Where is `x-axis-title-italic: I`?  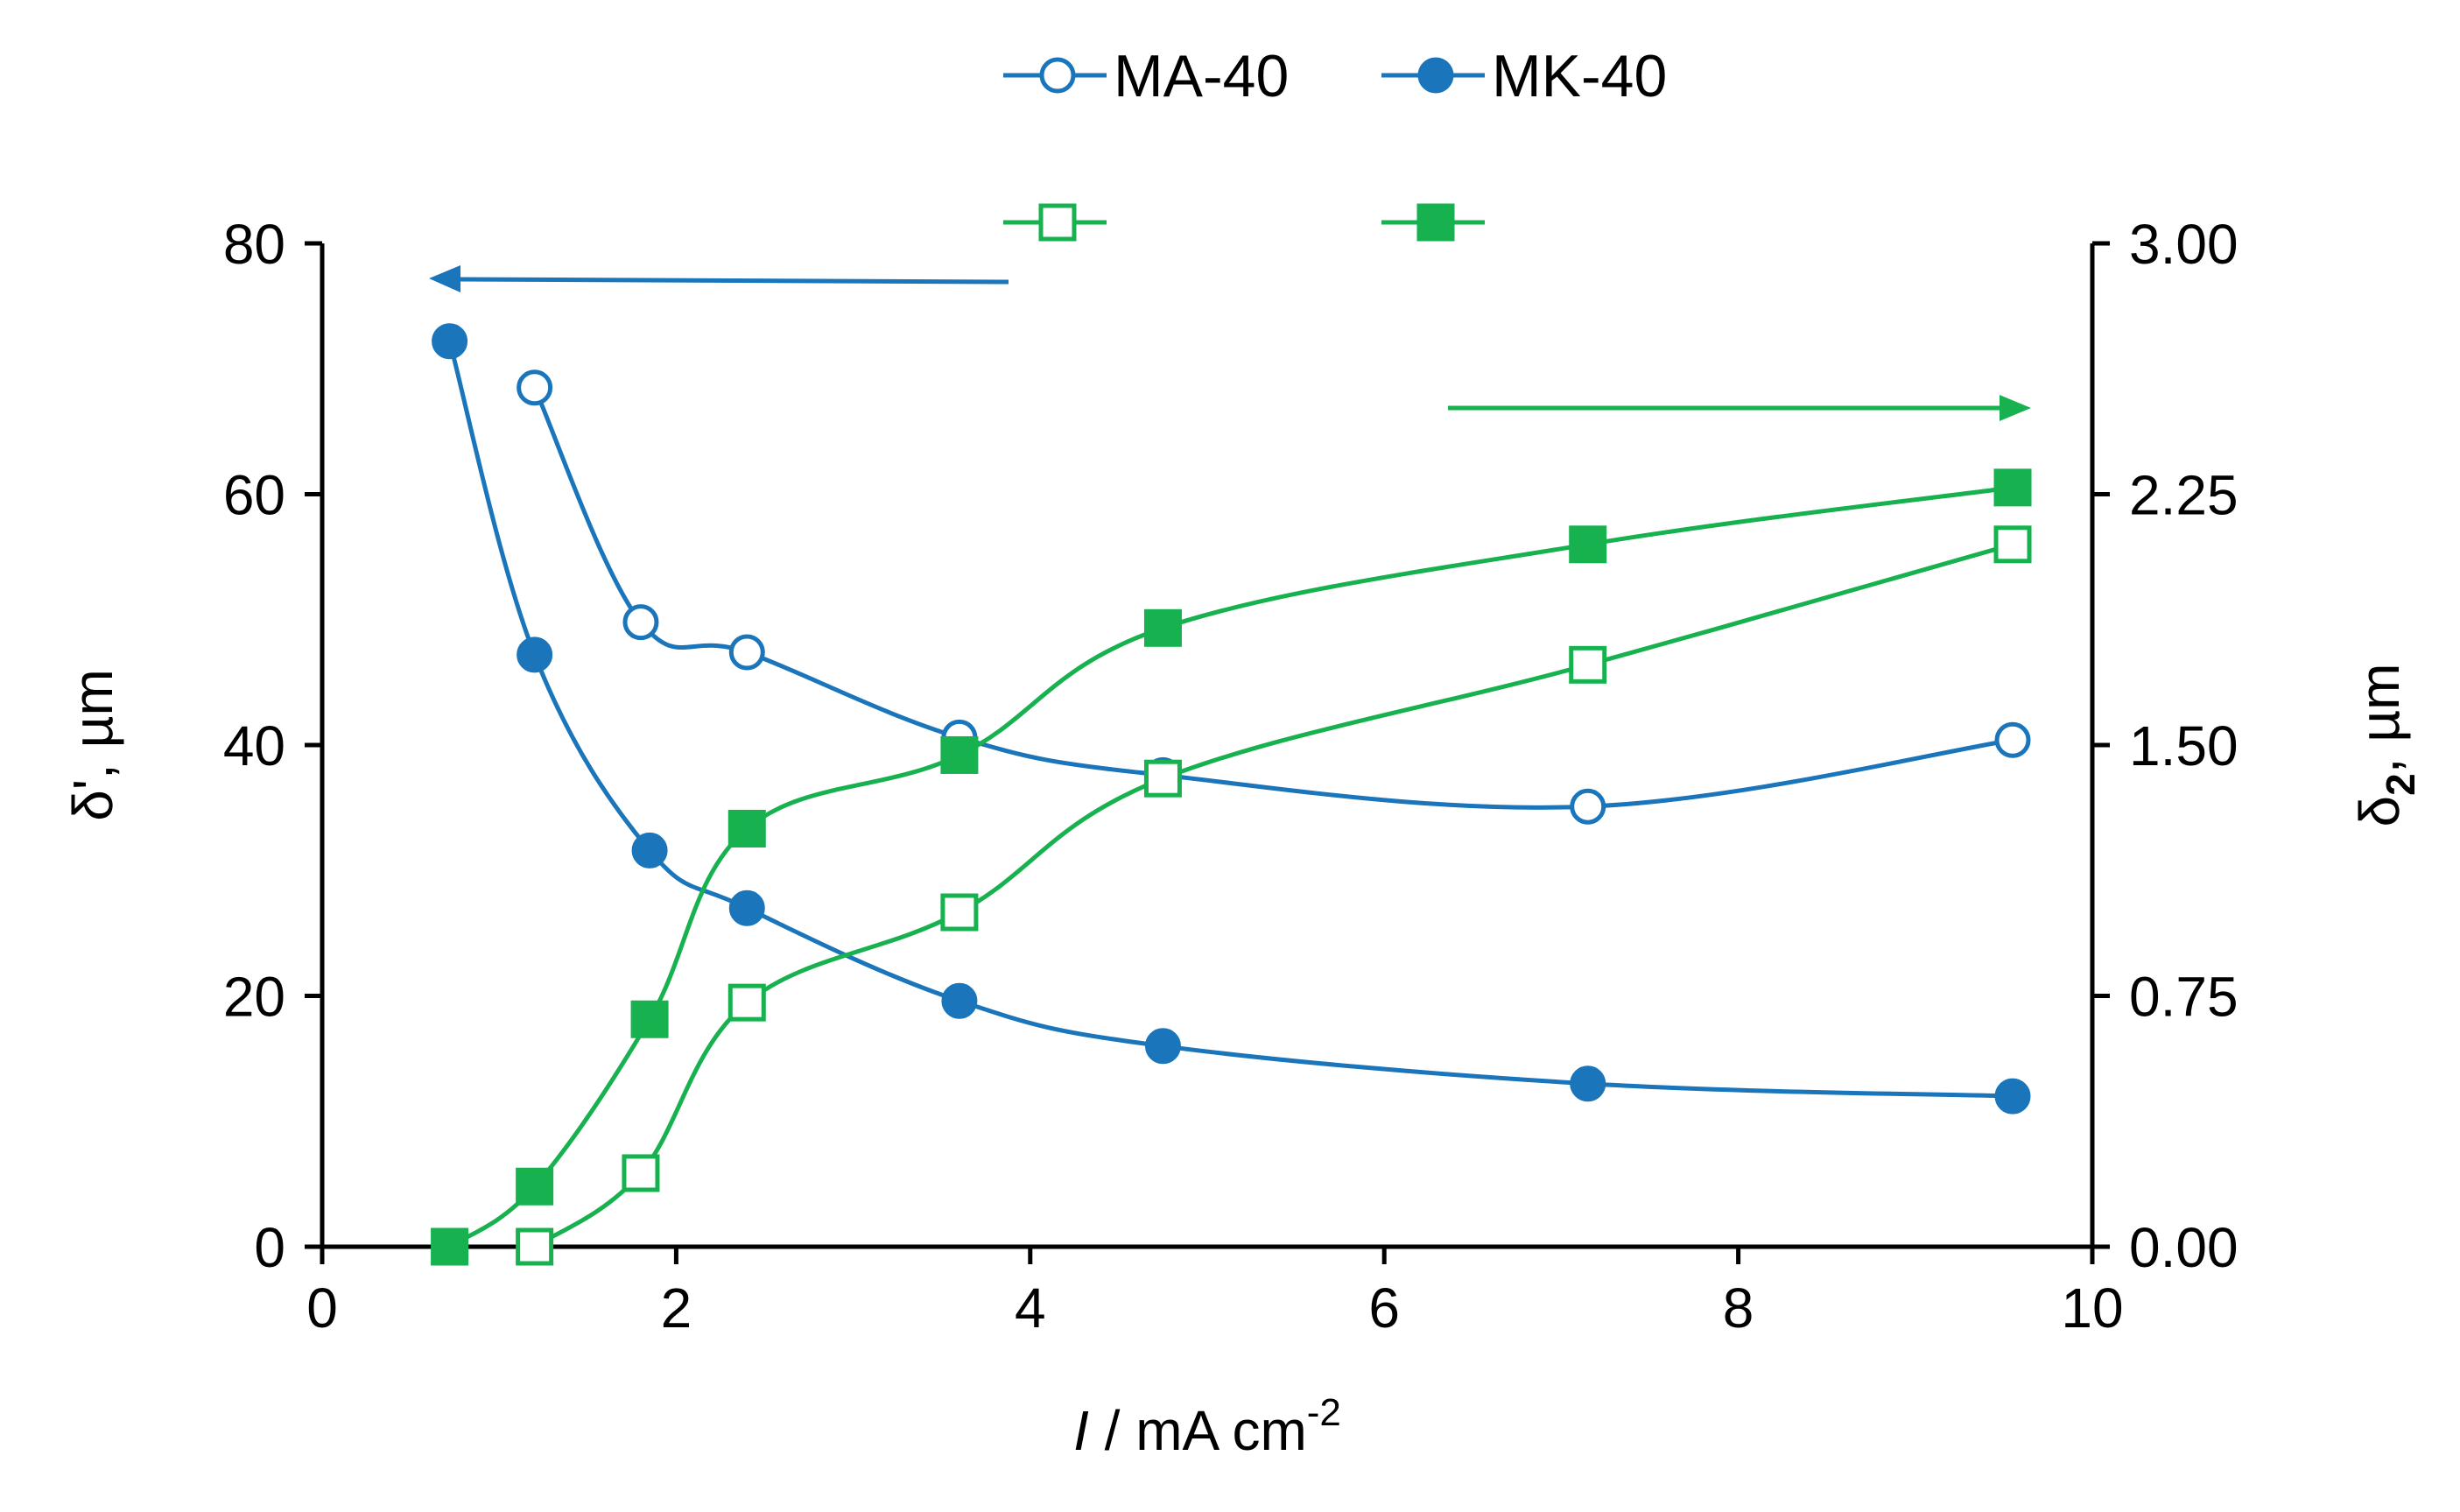
x-axis-title-italic: I is located at coordinates (1081, 1430).